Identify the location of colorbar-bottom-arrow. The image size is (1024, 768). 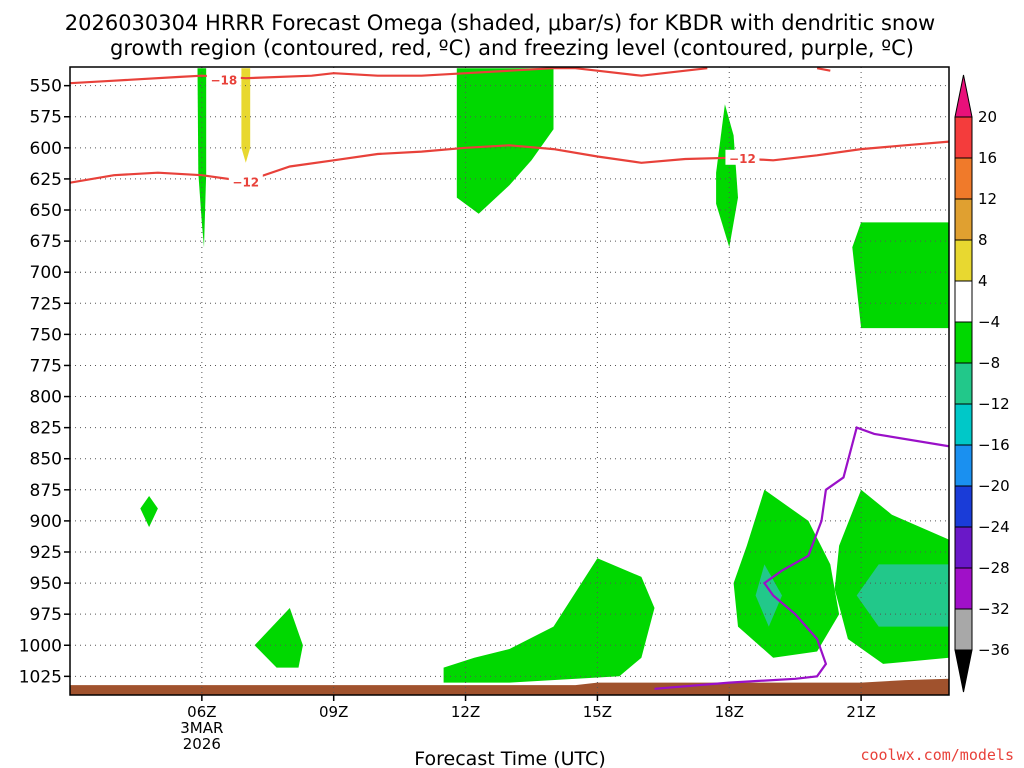
(963, 671).